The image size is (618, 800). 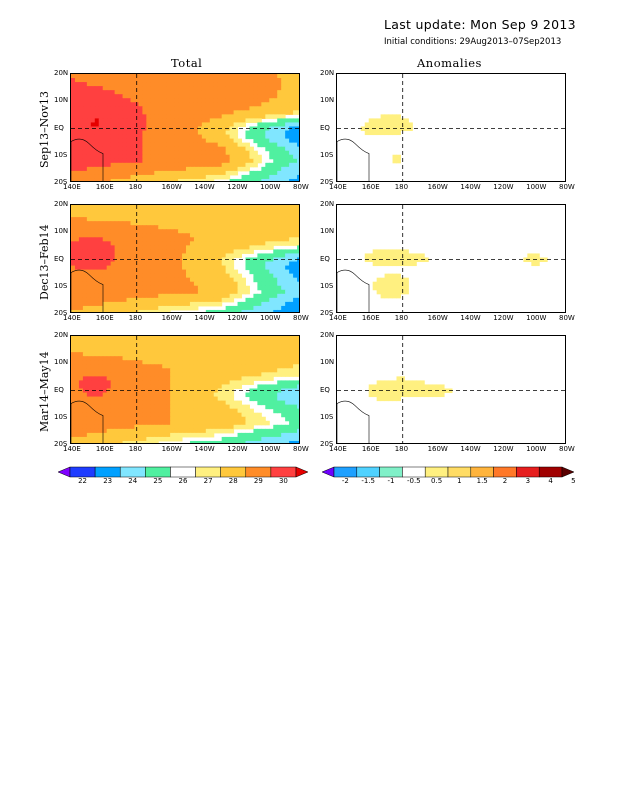 I want to click on colorbar-anom-label: 1.5, so click(x=482, y=481).